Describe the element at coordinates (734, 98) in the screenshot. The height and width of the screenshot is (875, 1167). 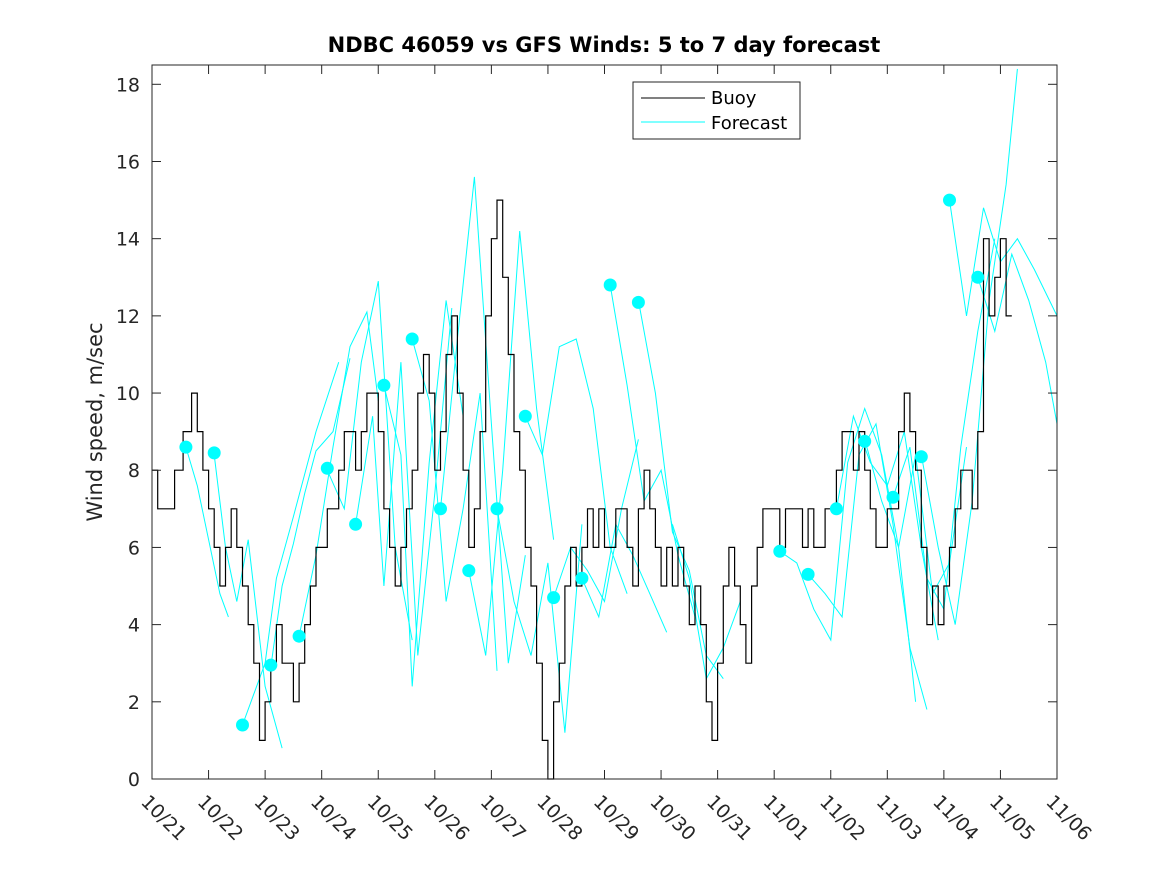
I see `legend-buoy-label: Buoy` at that location.